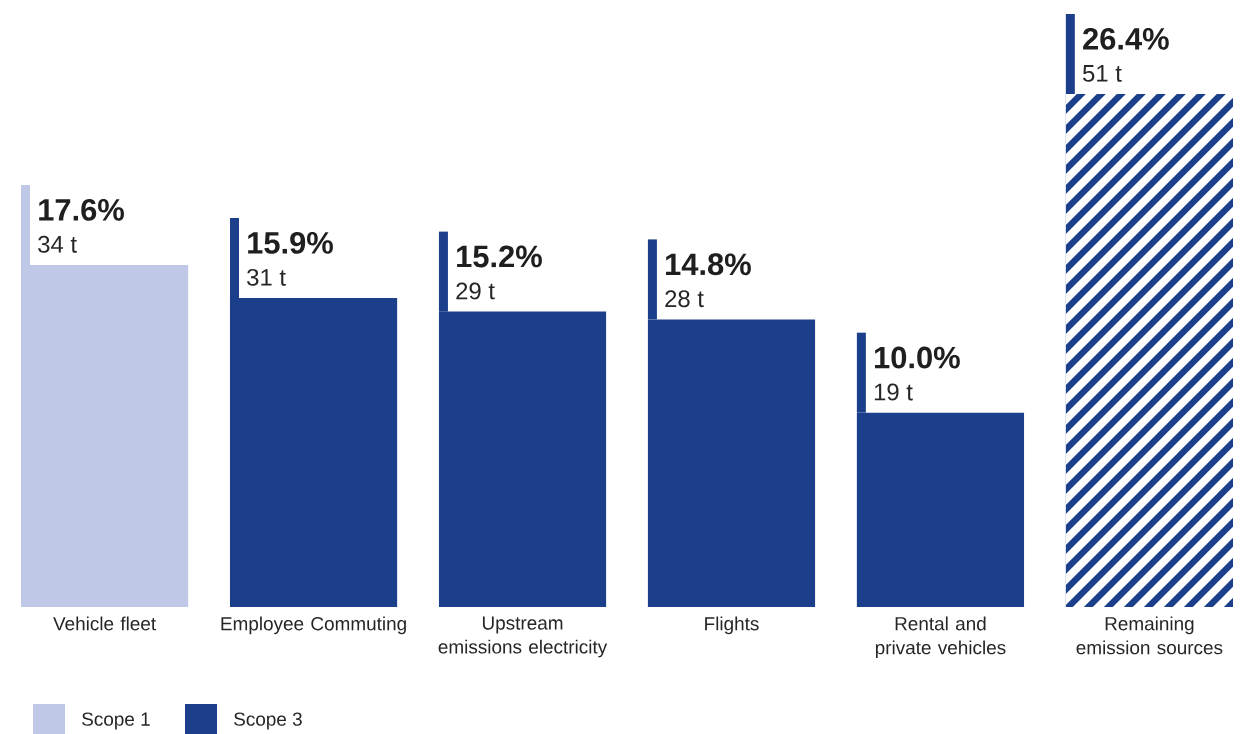 Image resolution: width=1241 pixels, height=734 pixels. What do you see at coordinates (1126, 38) in the screenshot?
I see `data-label: 26.4%` at bounding box center [1126, 38].